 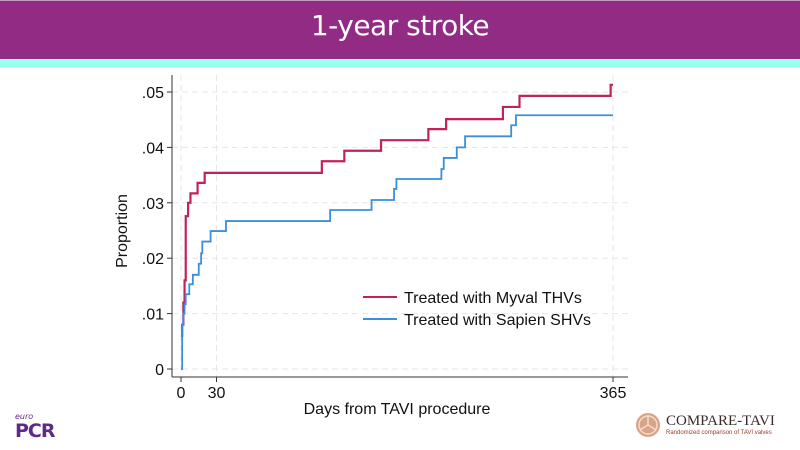 What do you see at coordinates (122, 231) in the screenshot?
I see `y-axis-label: Proportion` at bounding box center [122, 231].